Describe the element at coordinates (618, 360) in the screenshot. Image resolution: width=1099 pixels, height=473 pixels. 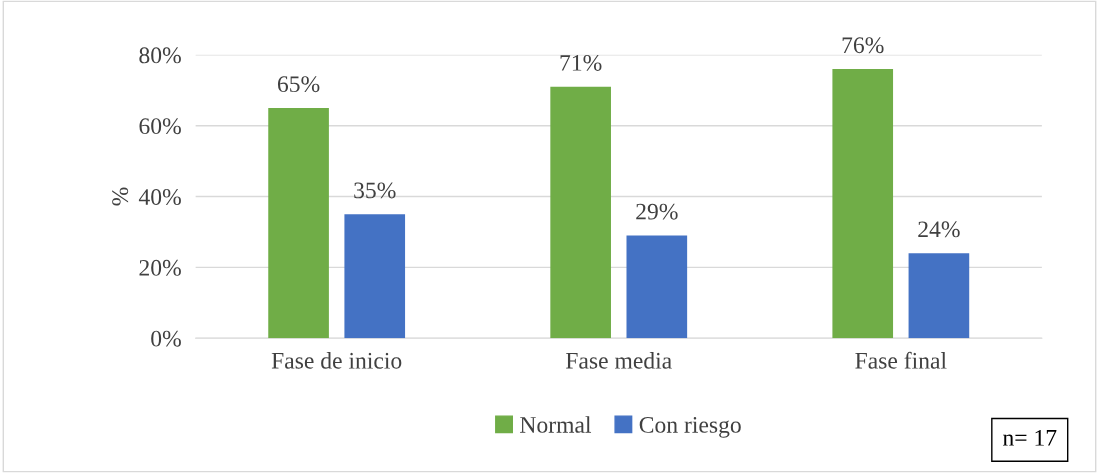
I see `x-tick-label: Fase media` at that location.